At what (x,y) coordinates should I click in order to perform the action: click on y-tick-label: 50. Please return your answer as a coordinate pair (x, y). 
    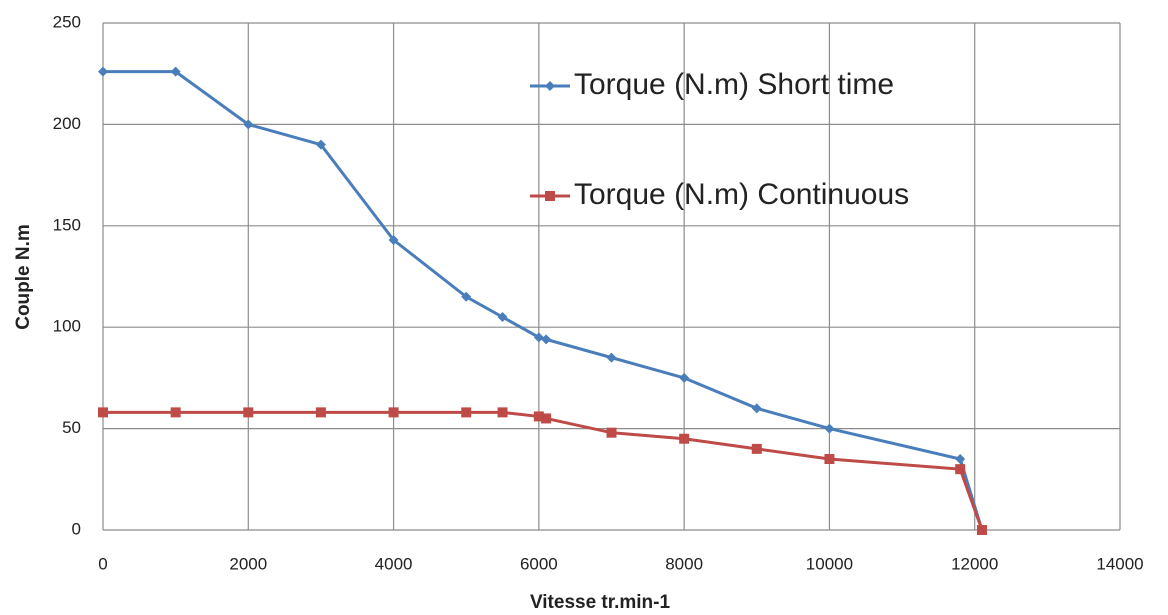
    Looking at the image, I should click on (71, 427).